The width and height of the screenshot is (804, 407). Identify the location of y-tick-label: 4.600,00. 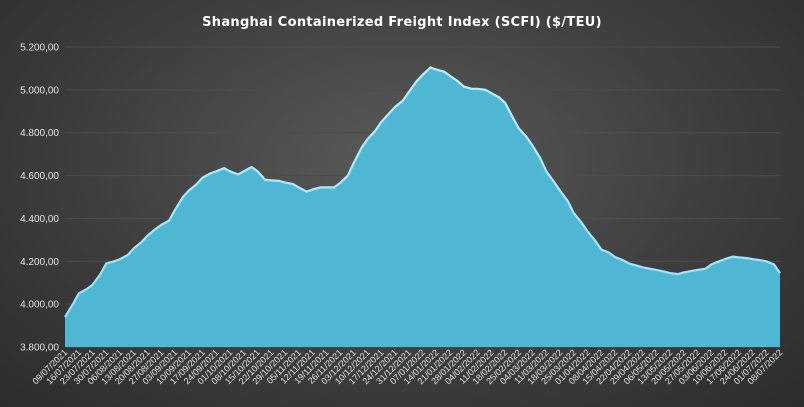
(39, 176).